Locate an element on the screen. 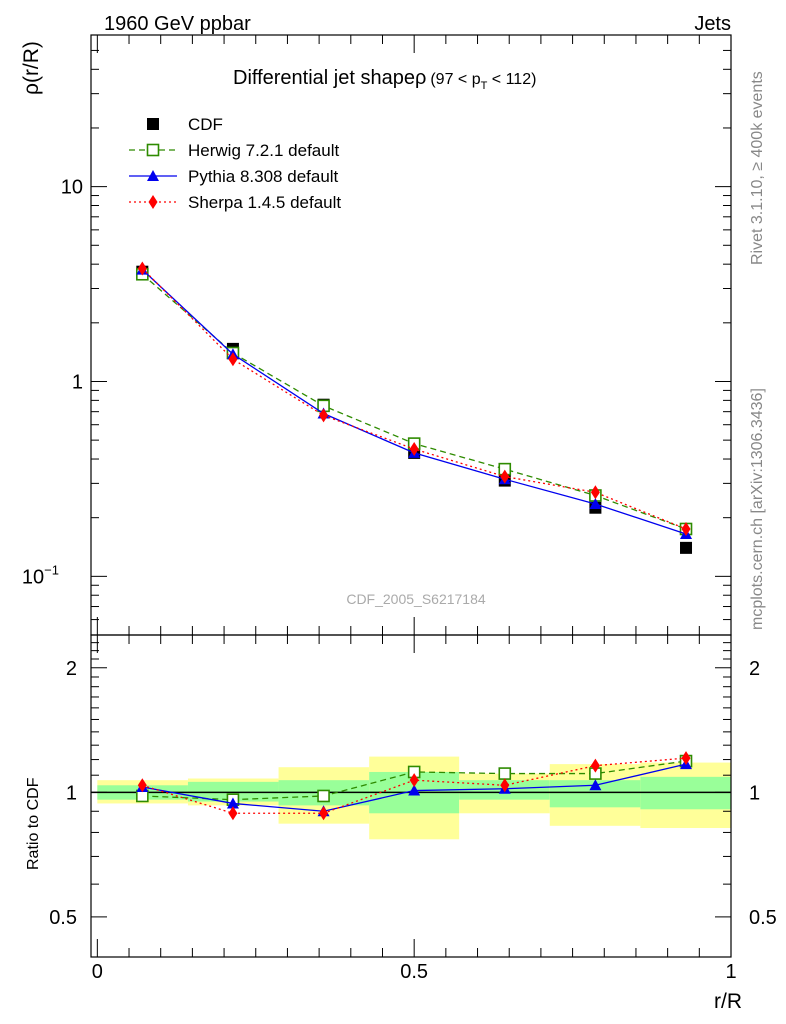 This screenshot has width=786, height=1024. watermark: CDF_2005_S6217184 is located at coordinates (416, 599).